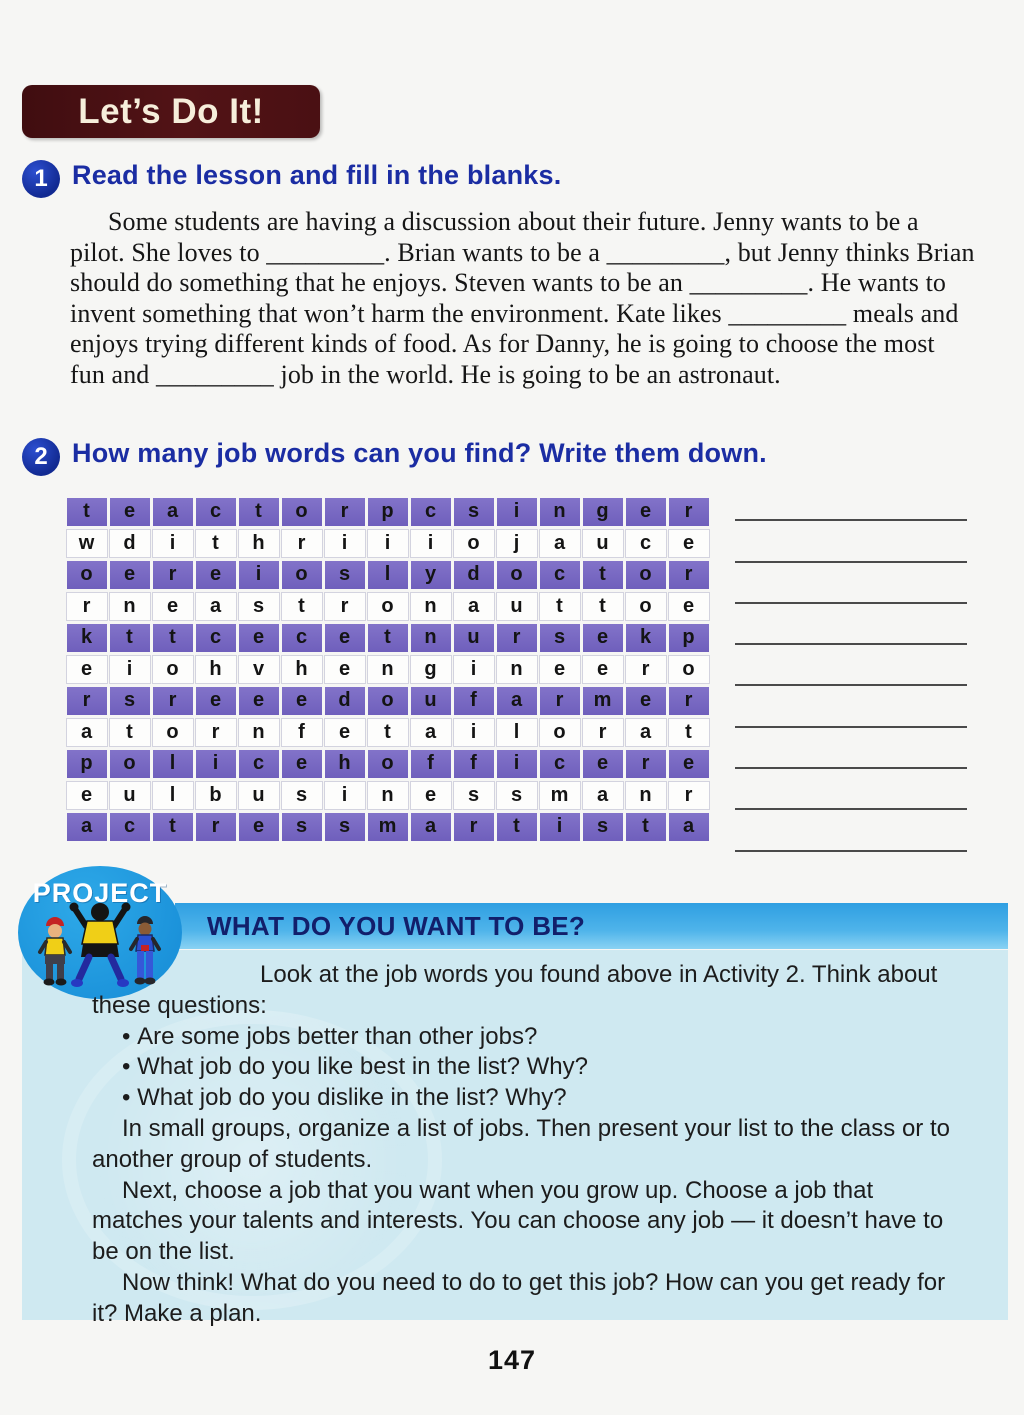 The width and height of the screenshot is (1024, 1415). What do you see at coordinates (171, 111) in the screenshot?
I see `lets-do-it-banner: Let’s Do It!` at bounding box center [171, 111].